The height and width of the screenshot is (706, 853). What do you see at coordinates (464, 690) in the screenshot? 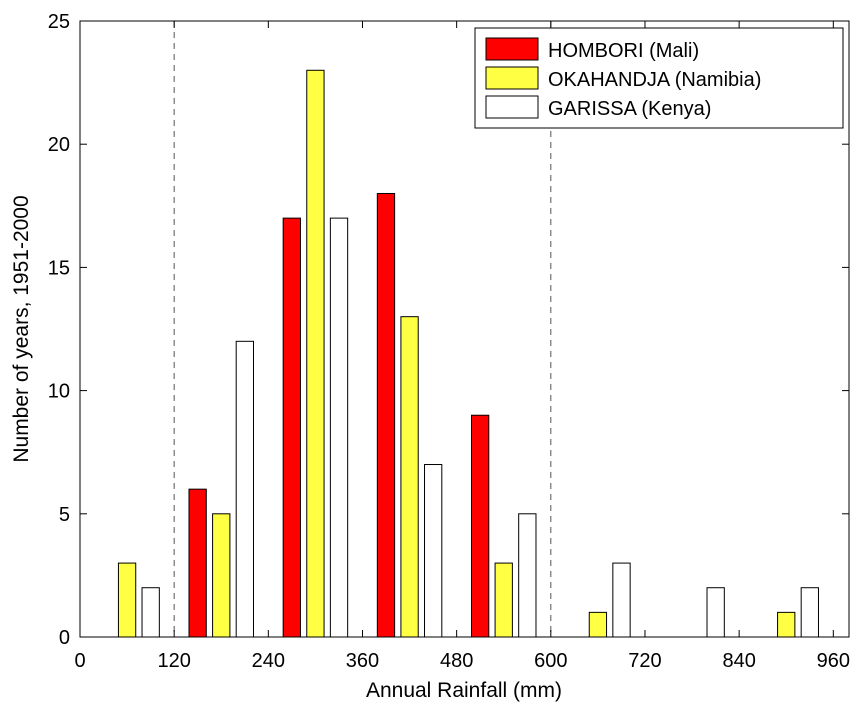
I see `x-axis-label: Annual Rainfall (mm)` at bounding box center [464, 690].